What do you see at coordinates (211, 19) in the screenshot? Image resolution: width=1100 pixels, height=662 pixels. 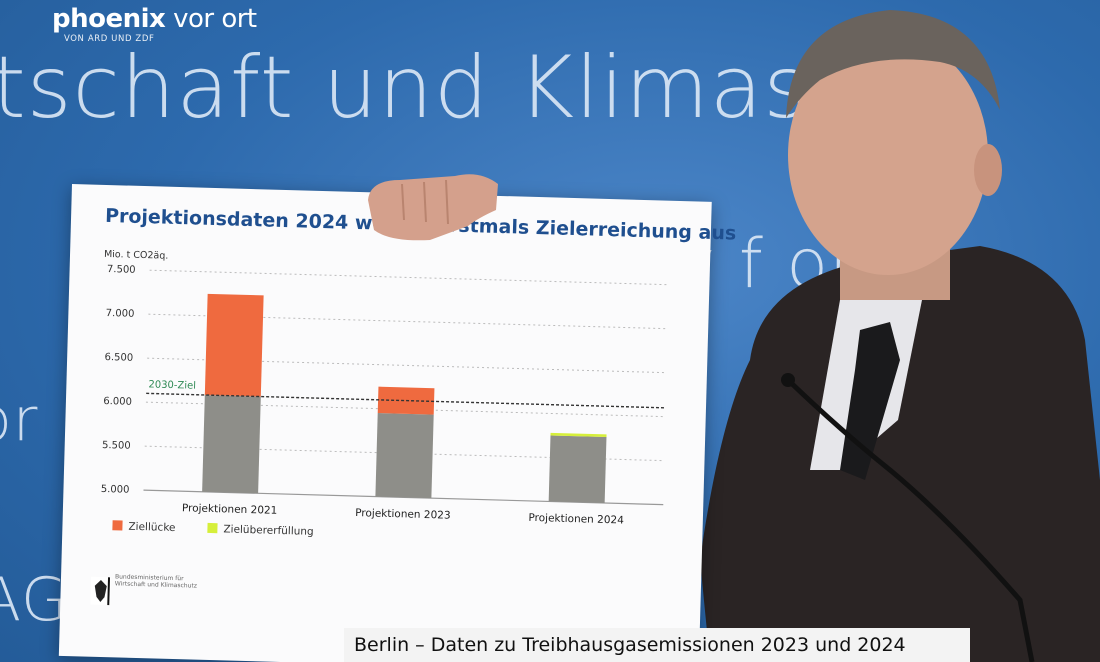 I see `logo-light: vor ort` at bounding box center [211, 19].